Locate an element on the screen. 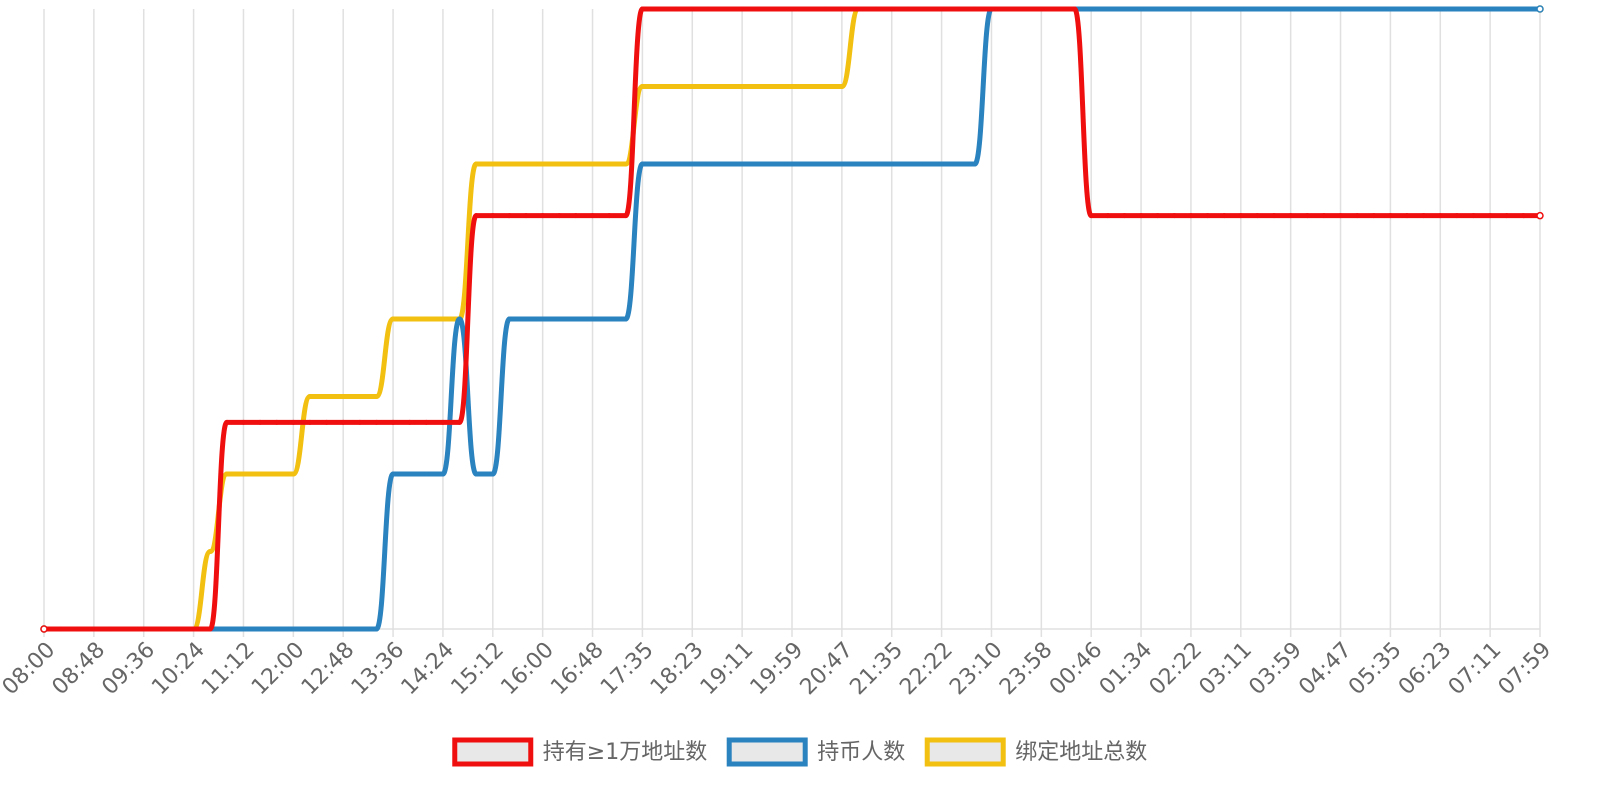 The image size is (1600, 800). x-tick-label: 13:36 is located at coordinates (378, 669).